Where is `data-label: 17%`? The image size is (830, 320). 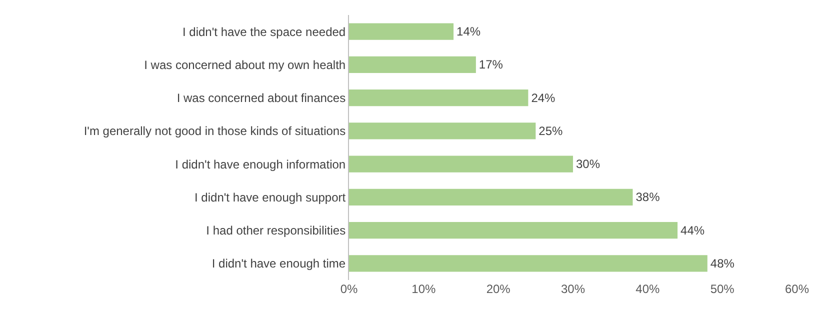 data-label: 17% is located at coordinates (491, 65).